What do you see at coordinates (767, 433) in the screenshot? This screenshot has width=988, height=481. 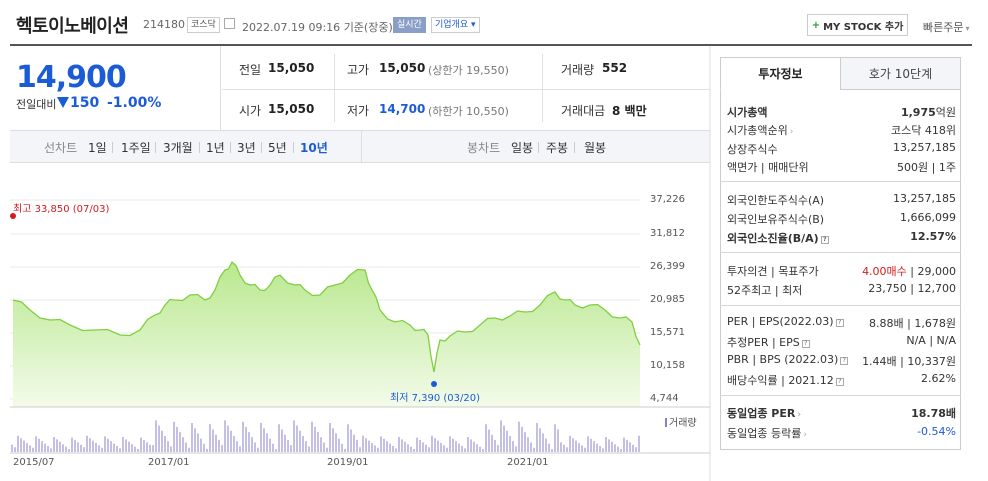 I see `sector-change-label: 동일업종 등락률 ›` at bounding box center [767, 433].